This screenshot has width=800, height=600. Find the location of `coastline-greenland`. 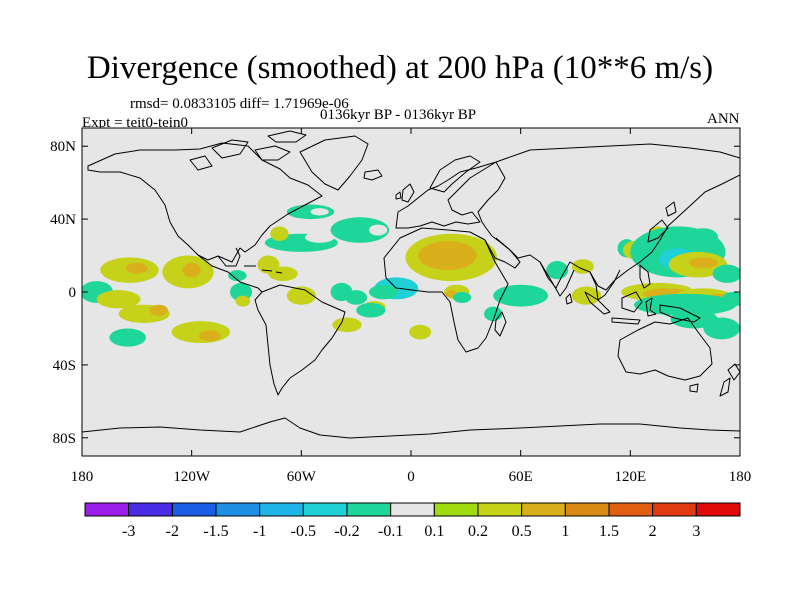

coastline-greenland is located at coordinates (334, 163).